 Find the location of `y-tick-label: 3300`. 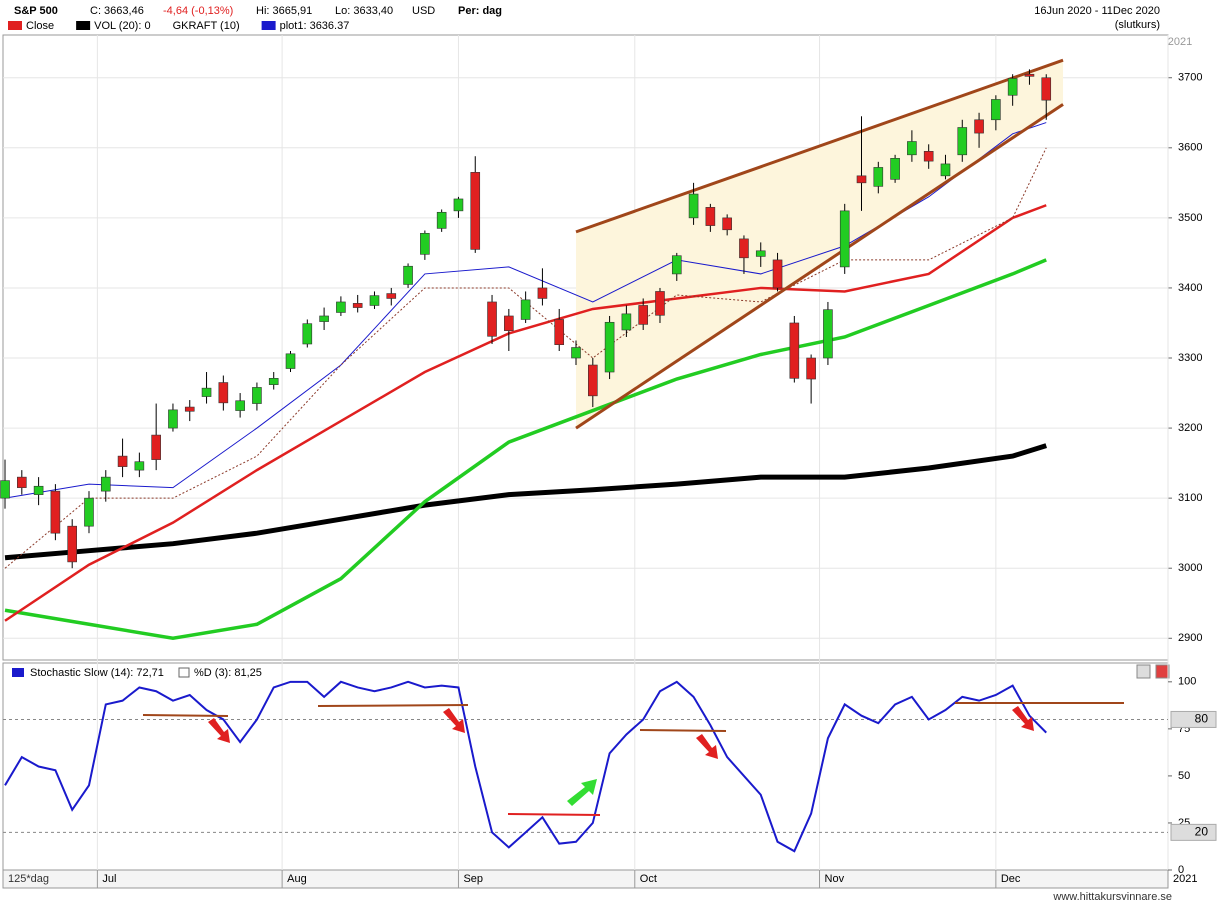

y-tick-label: 3300 is located at coordinates (1190, 358).